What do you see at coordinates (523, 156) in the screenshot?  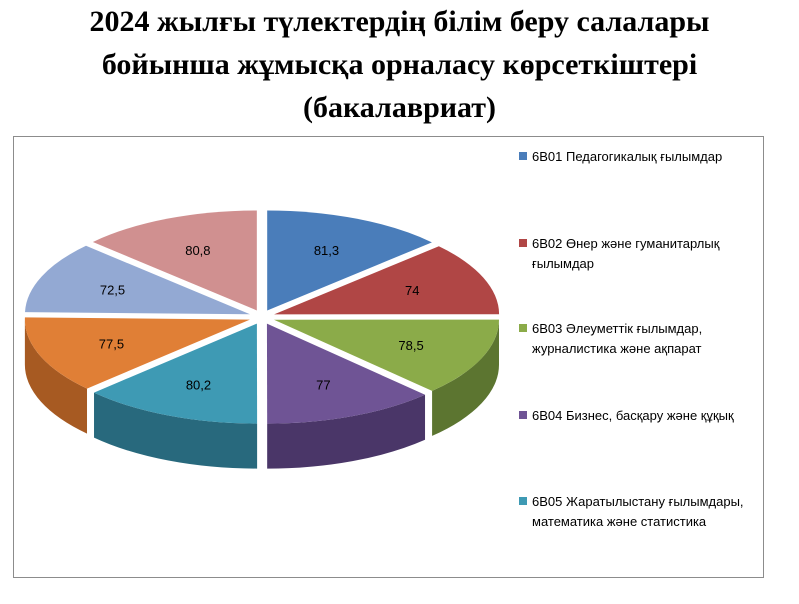 I see `legend-swatch-6b01` at bounding box center [523, 156].